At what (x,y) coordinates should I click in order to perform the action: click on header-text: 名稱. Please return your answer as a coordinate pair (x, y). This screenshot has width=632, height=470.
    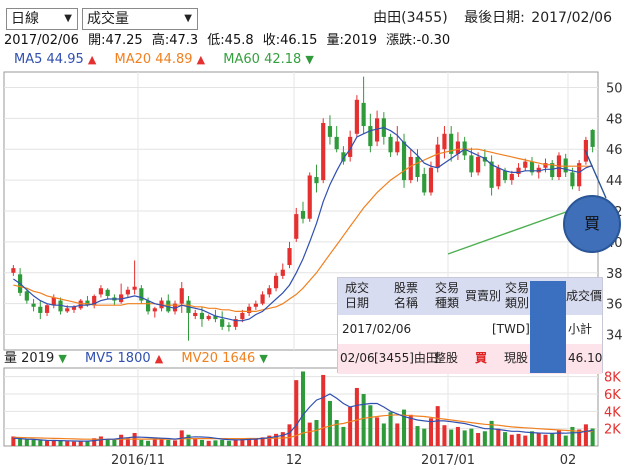
    Looking at the image, I should click on (405, 303).